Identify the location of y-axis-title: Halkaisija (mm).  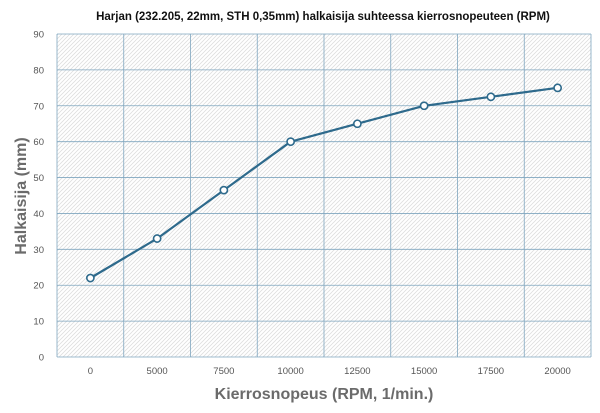
(21, 195).